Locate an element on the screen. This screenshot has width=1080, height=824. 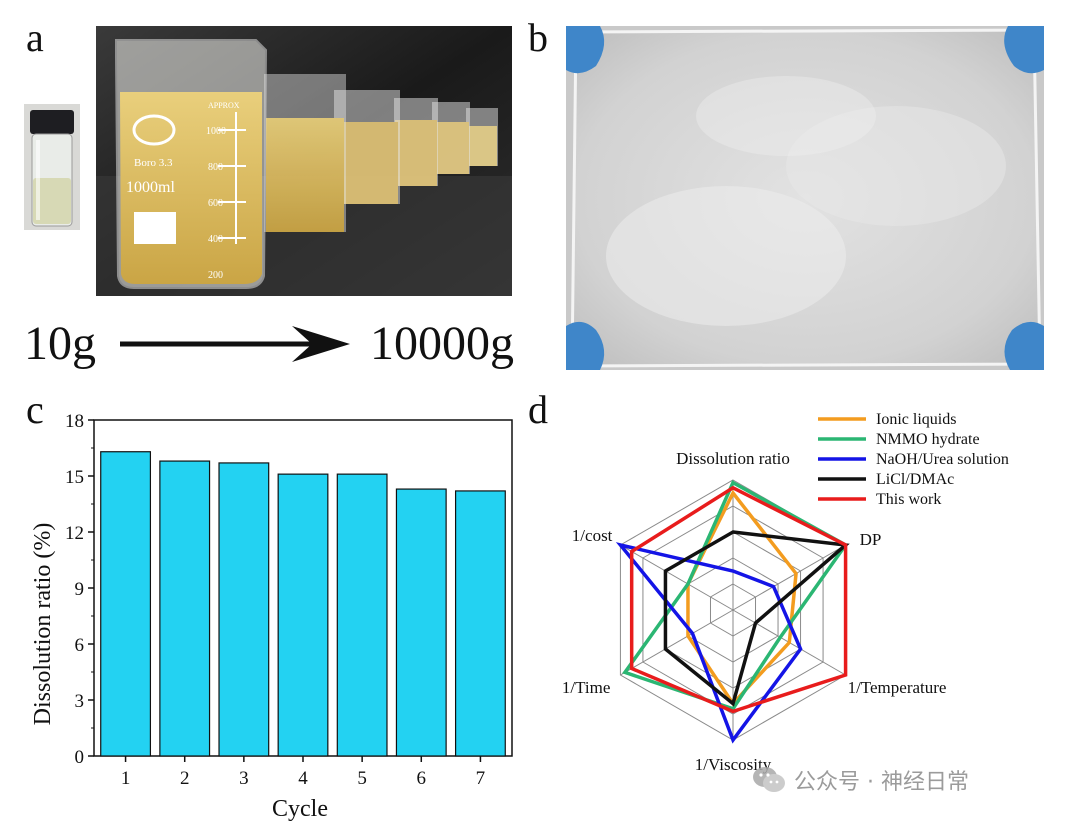
x-tick-label: 1 is located at coordinates (126, 778).